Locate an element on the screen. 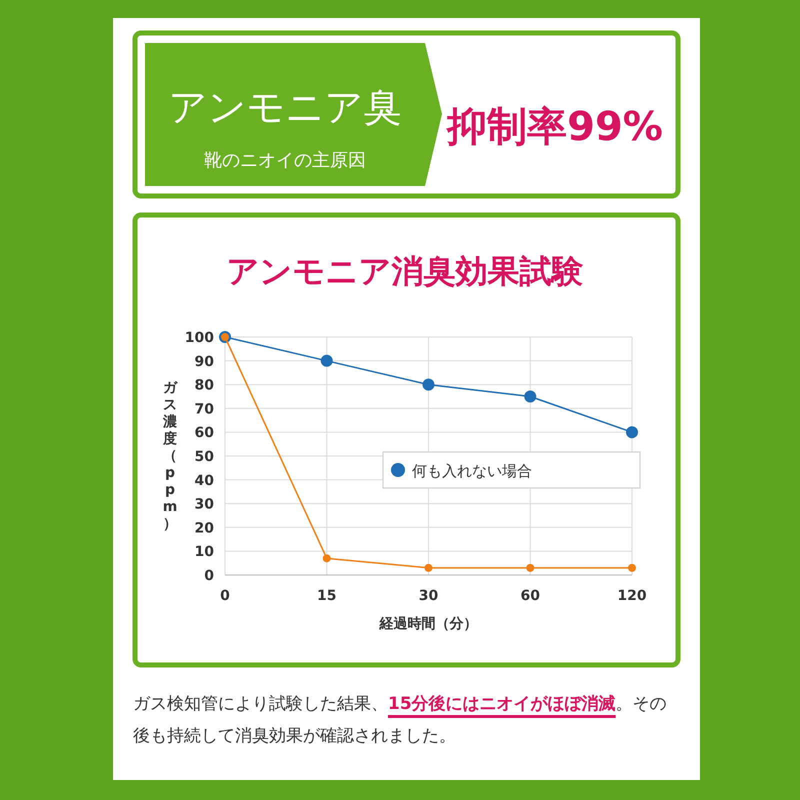 This screenshot has width=800, height=800. y-tick-label: 60 is located at coordinates (204, 433).